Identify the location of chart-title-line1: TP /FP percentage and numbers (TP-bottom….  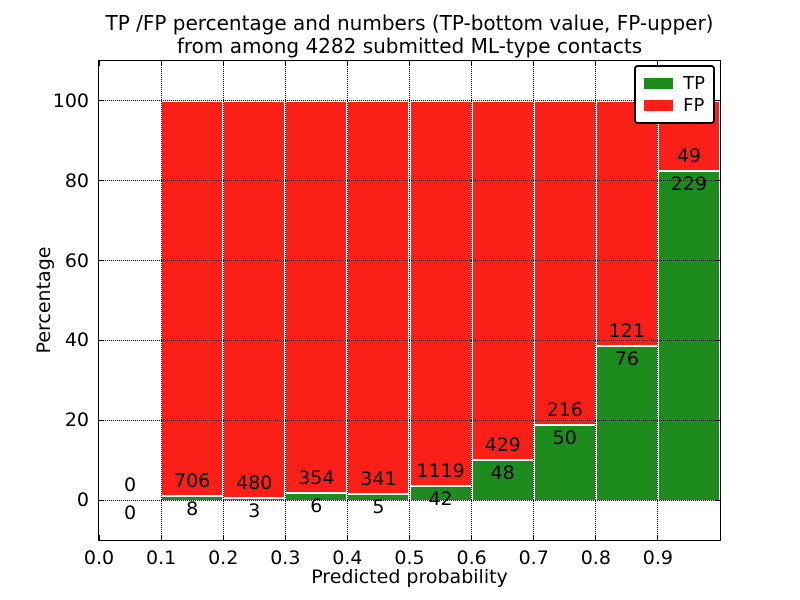
(409, 23).